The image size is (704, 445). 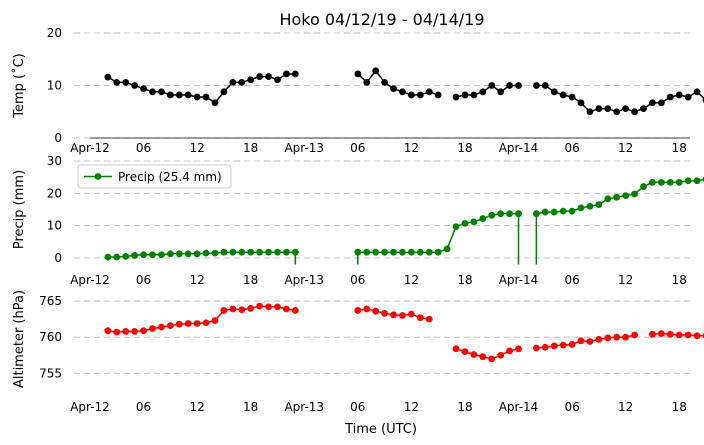 I want to click on legend-box, so click(x=154, y=176).